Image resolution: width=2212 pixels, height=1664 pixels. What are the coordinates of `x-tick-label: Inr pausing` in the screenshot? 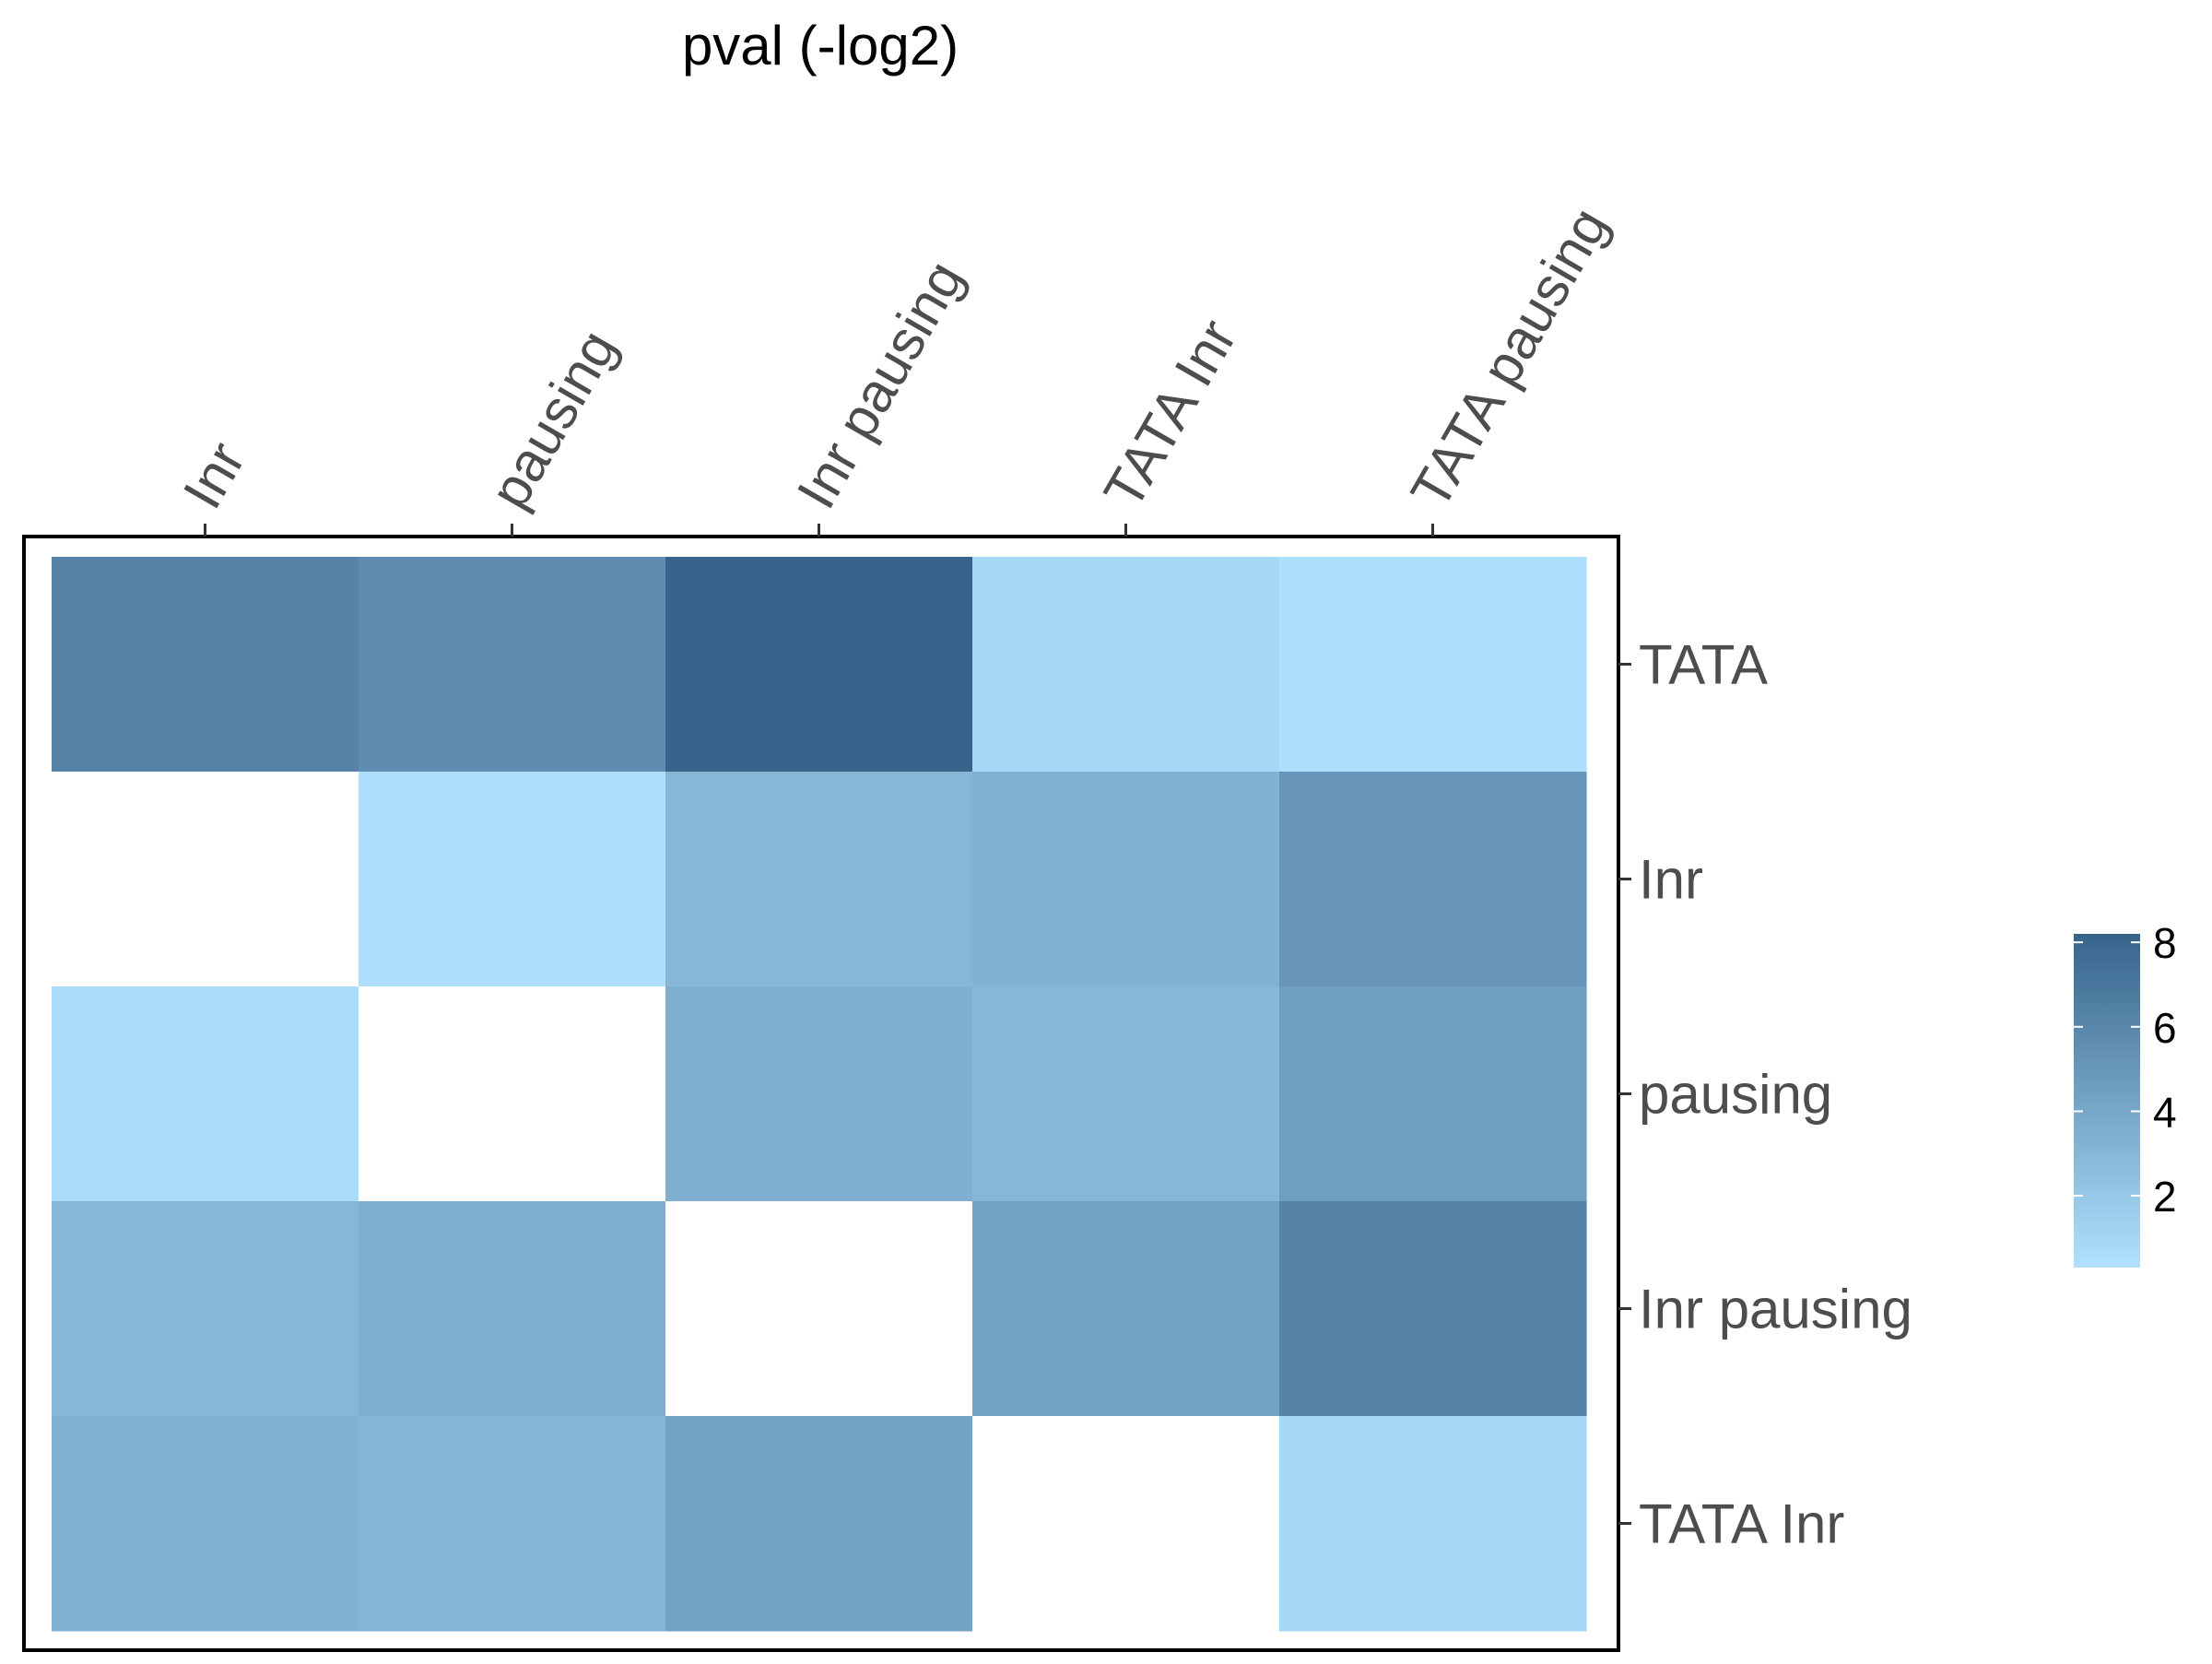 It's located at (880, 385).